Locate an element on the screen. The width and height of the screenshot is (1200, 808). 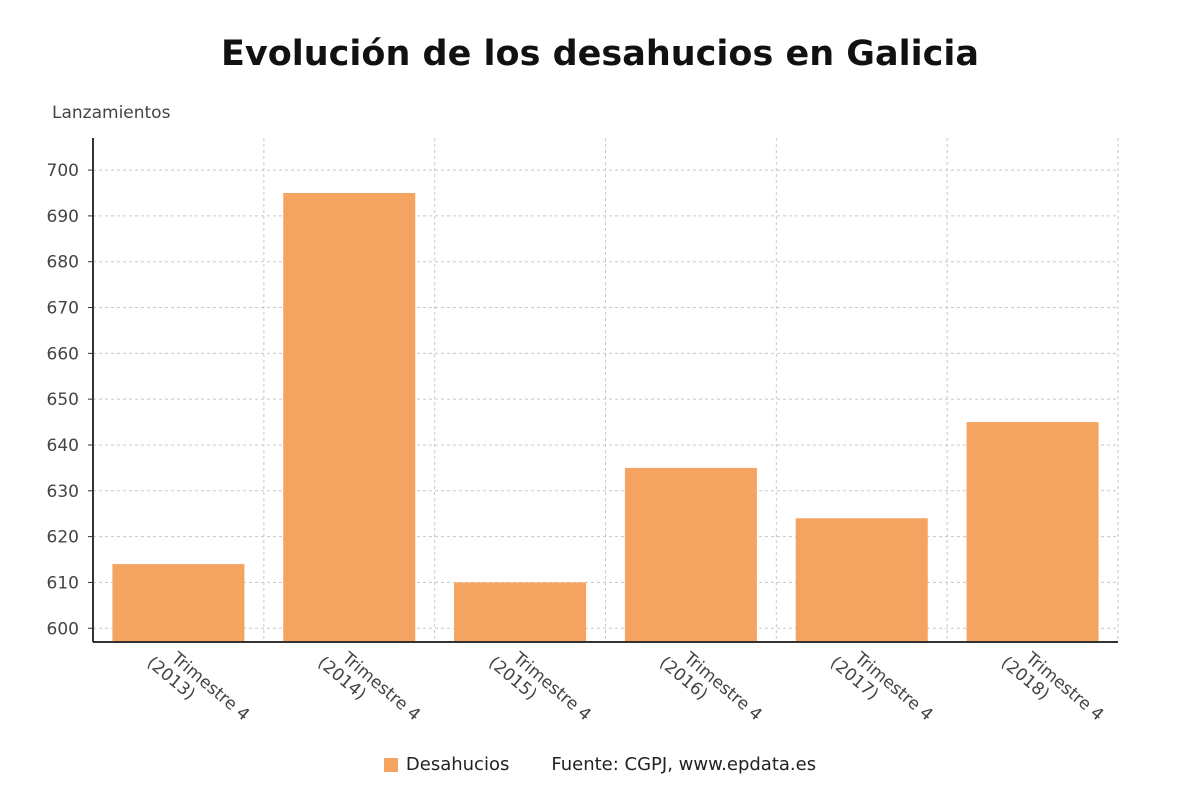
x-tick-label: Trimestre 4(2014) is located at coordinates (369, 689).